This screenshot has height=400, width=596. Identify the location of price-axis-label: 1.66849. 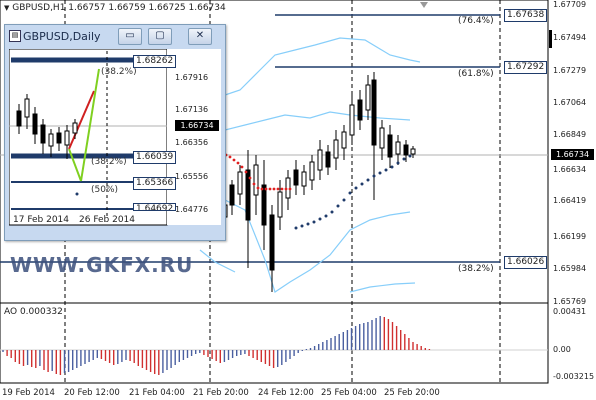
(570, 134).